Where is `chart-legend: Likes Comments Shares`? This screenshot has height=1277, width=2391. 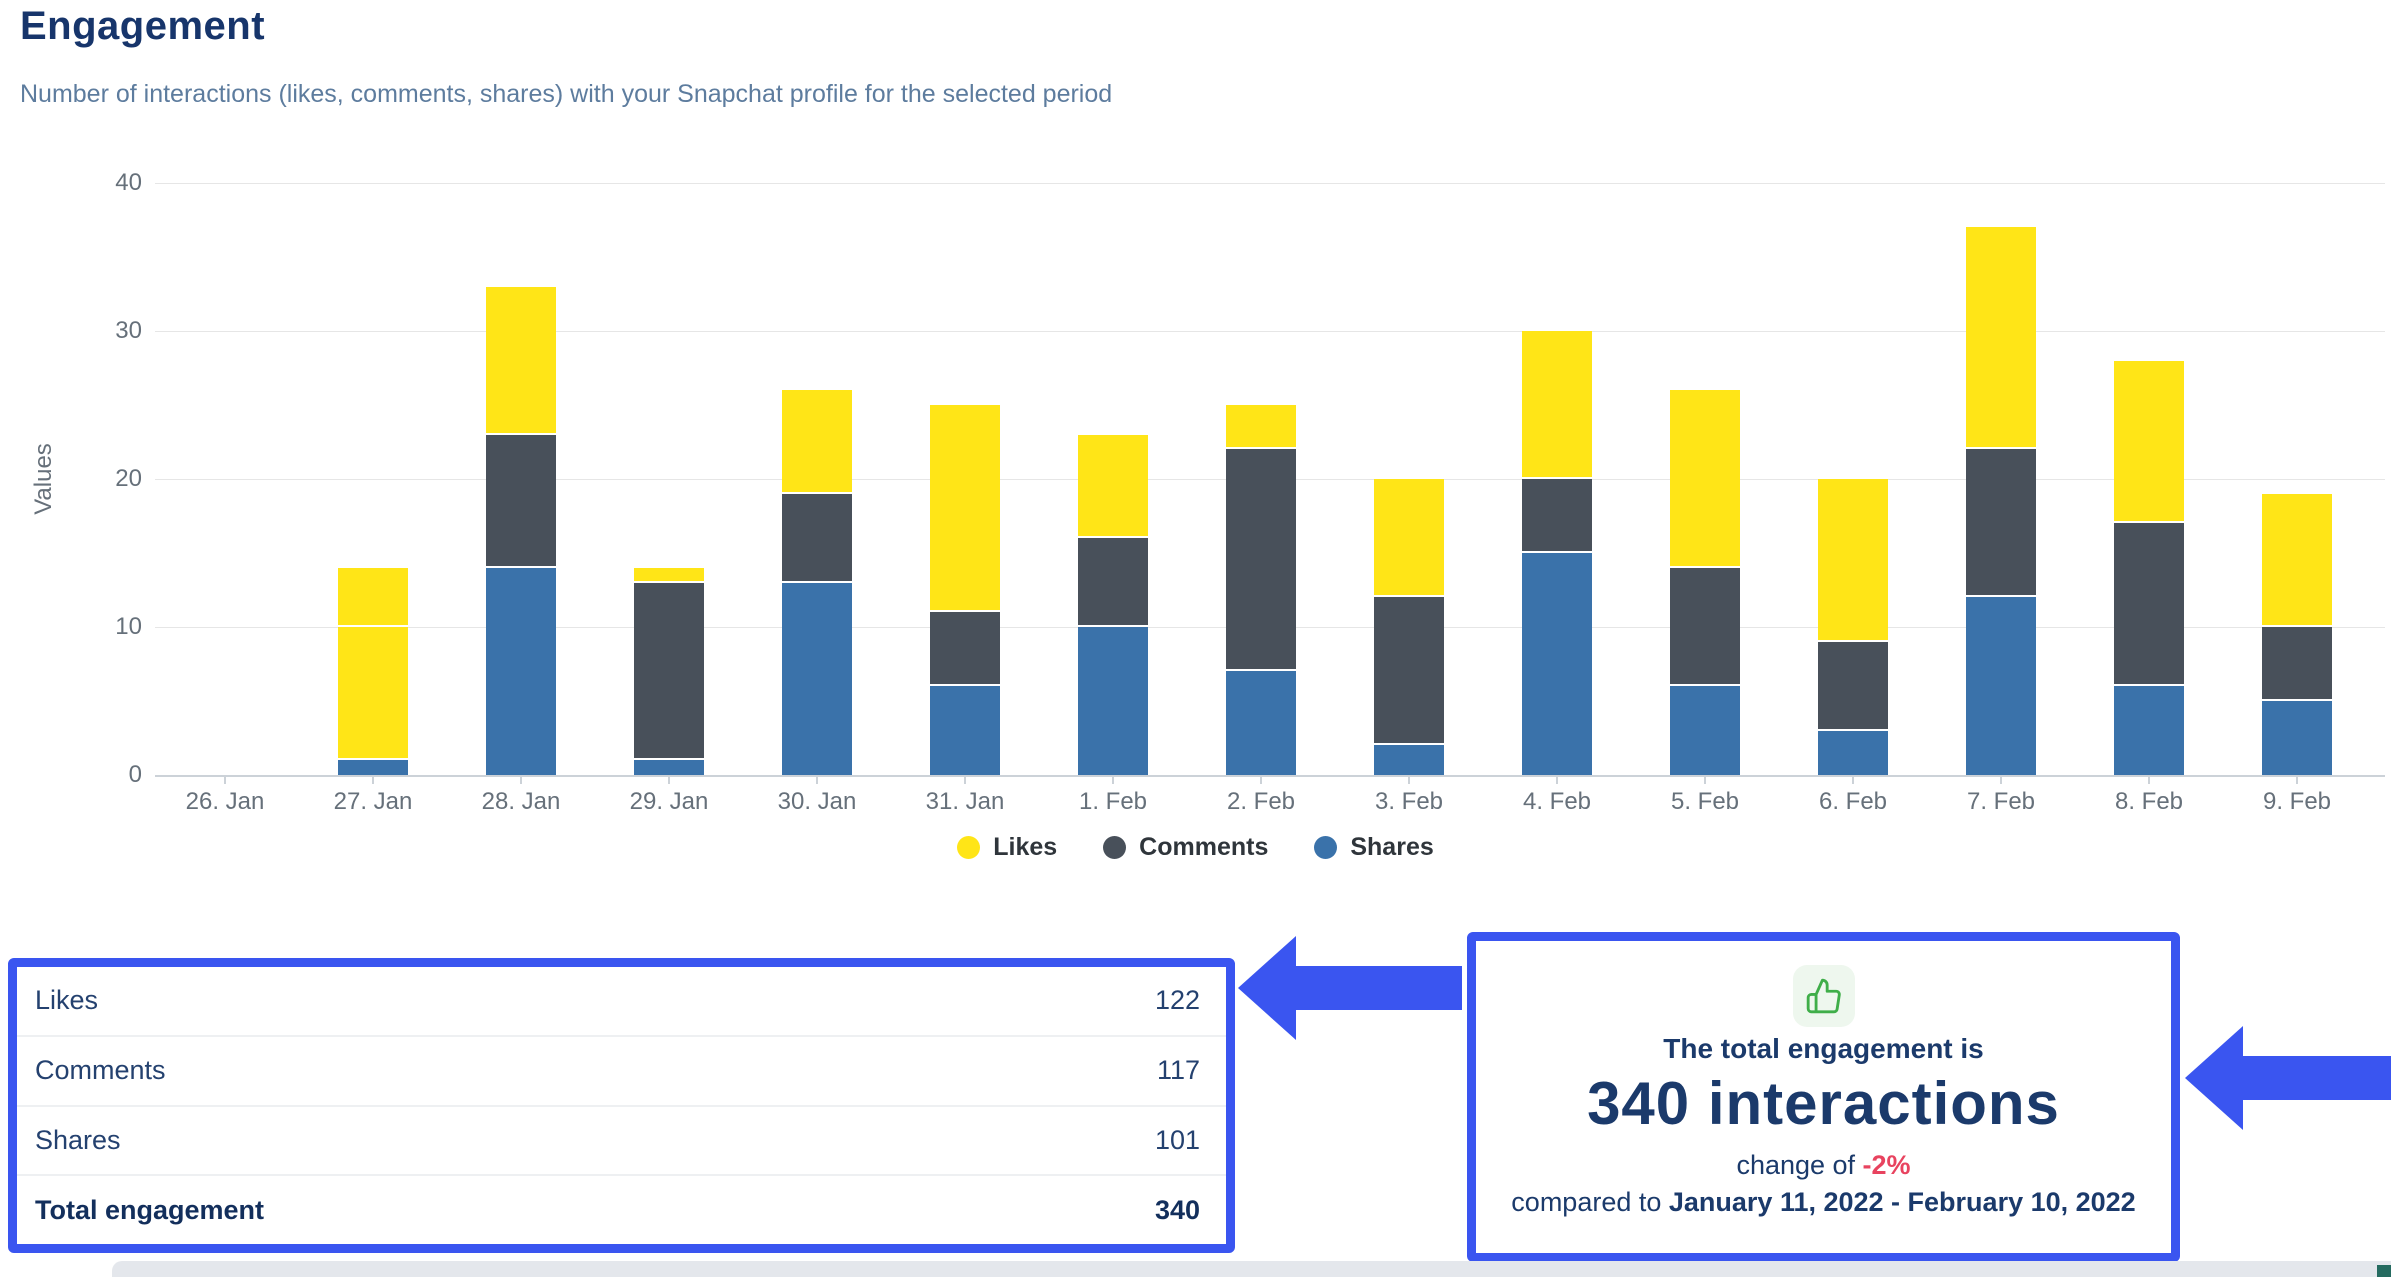 chart-legend: Likes Comments Shares is located at coordinates (1195, 847).